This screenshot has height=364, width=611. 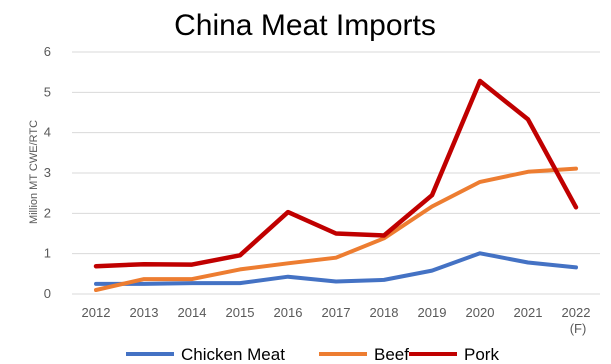 What do you see at coordinates (47, 132) in the screenshot?
I see `y-tick-label: 4` at bounding box center [47, 132].